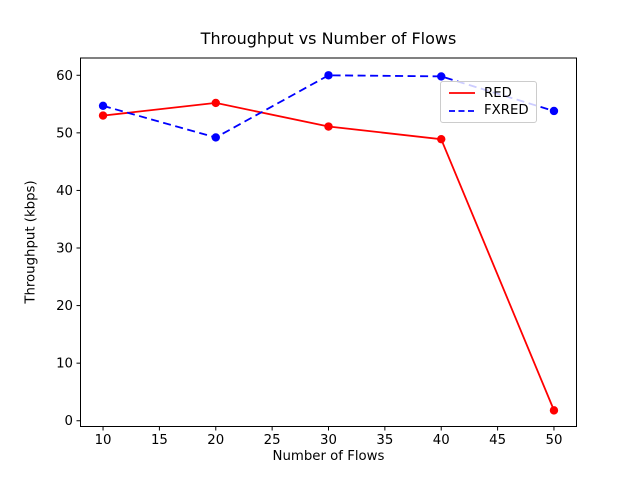  What do you see at coordinates (64, 191) in the screenshot?
I see `y-tick-label: 40` at bounding box center [64, 191].